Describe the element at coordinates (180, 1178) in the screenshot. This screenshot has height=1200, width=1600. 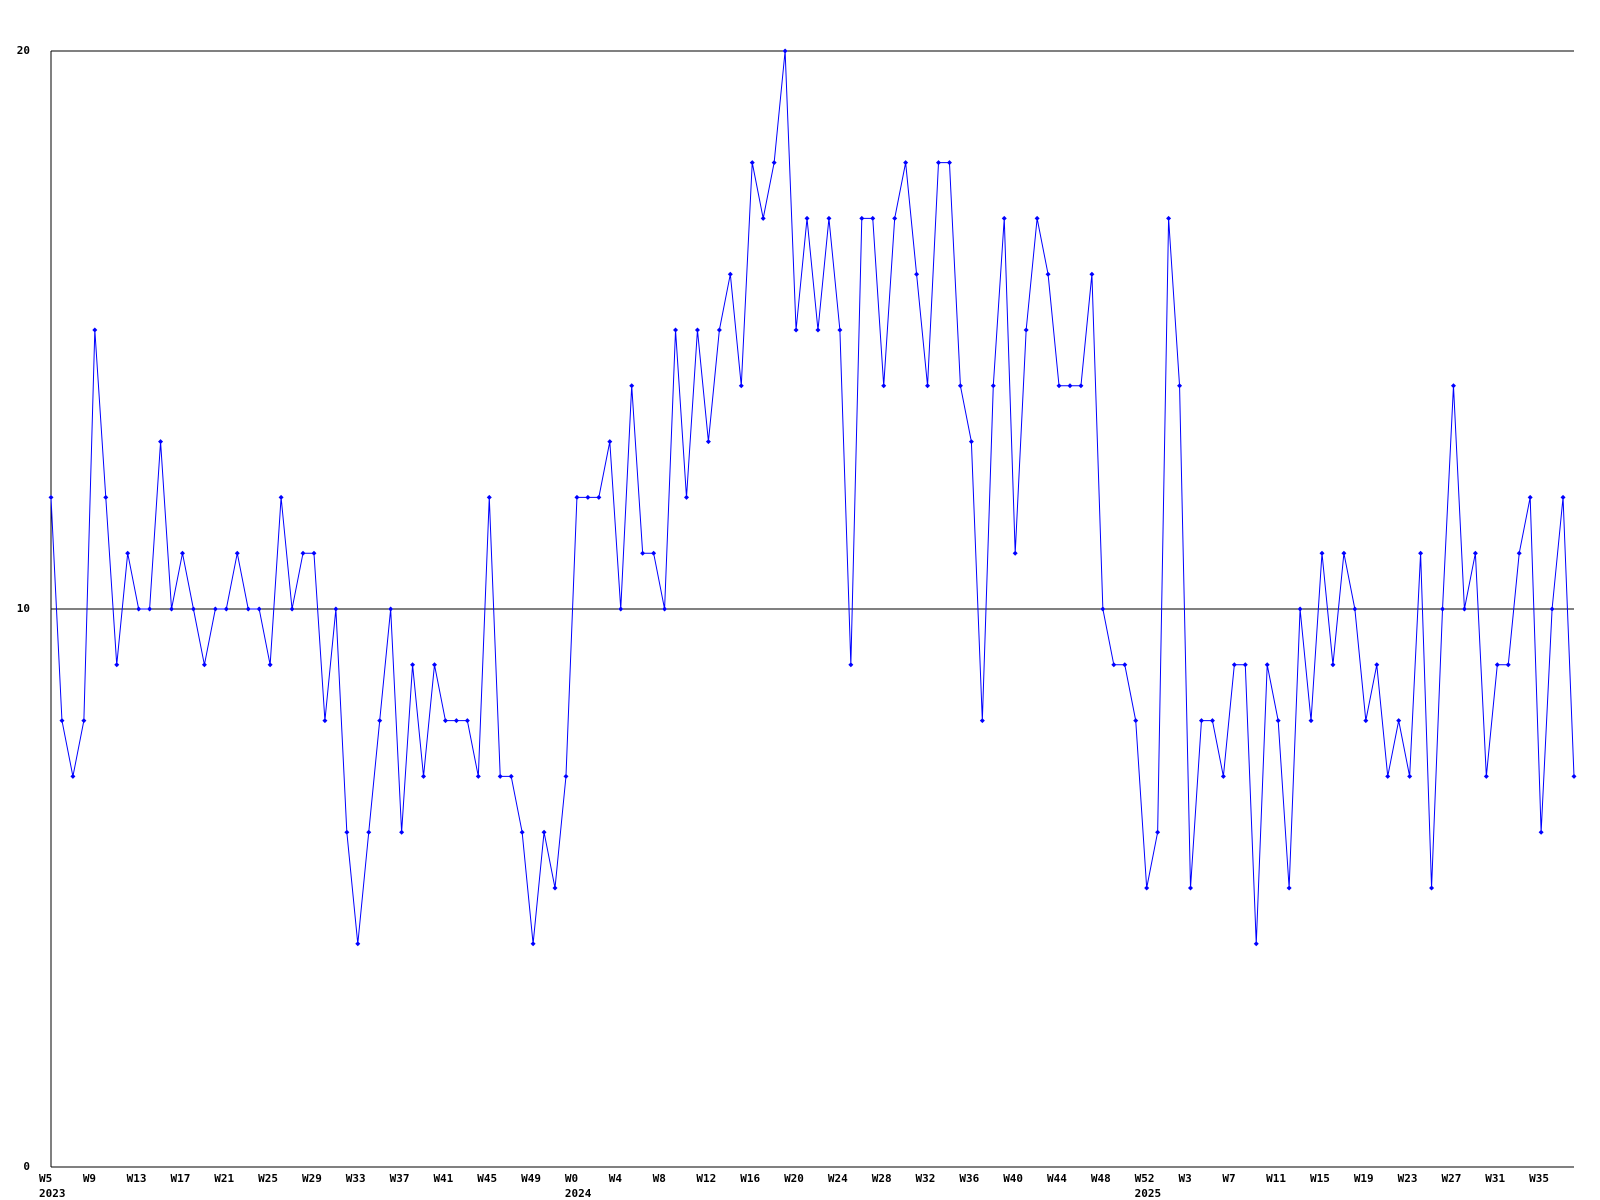
I see `x-tick-label: W17` at that location.